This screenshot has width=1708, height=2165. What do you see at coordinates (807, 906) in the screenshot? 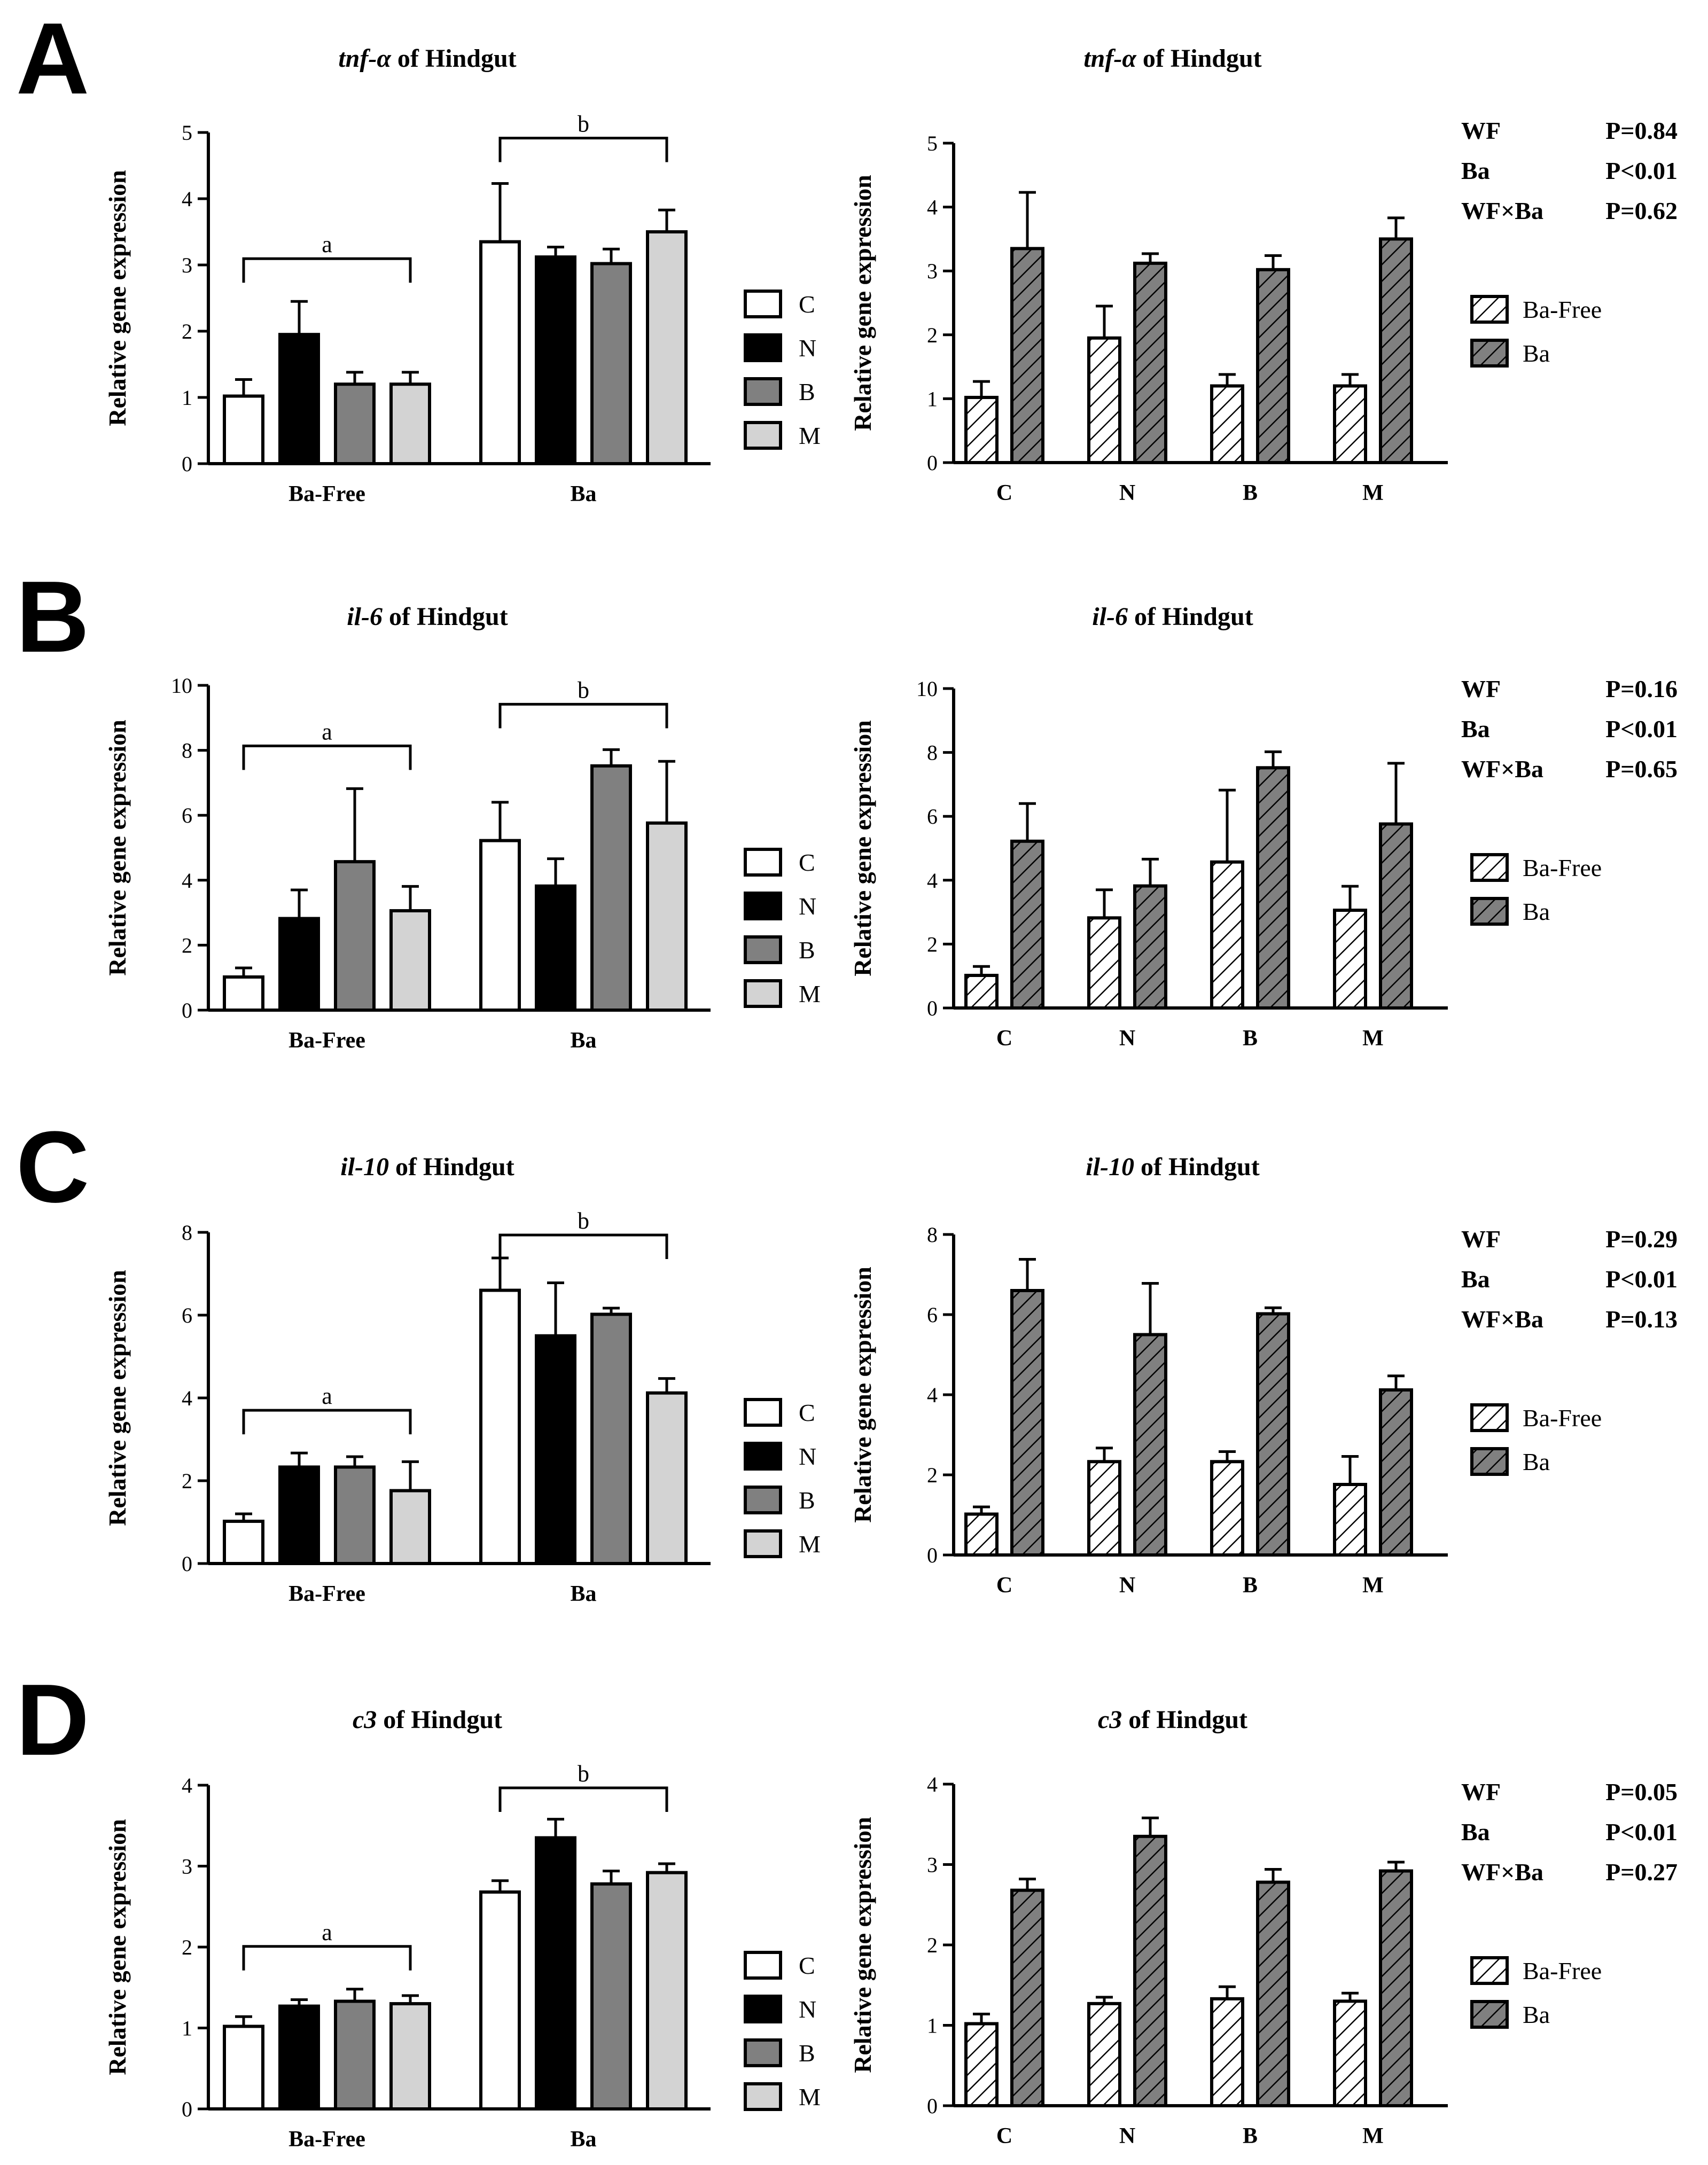
I see `legend-label: N` at bounding box center [807, 906].